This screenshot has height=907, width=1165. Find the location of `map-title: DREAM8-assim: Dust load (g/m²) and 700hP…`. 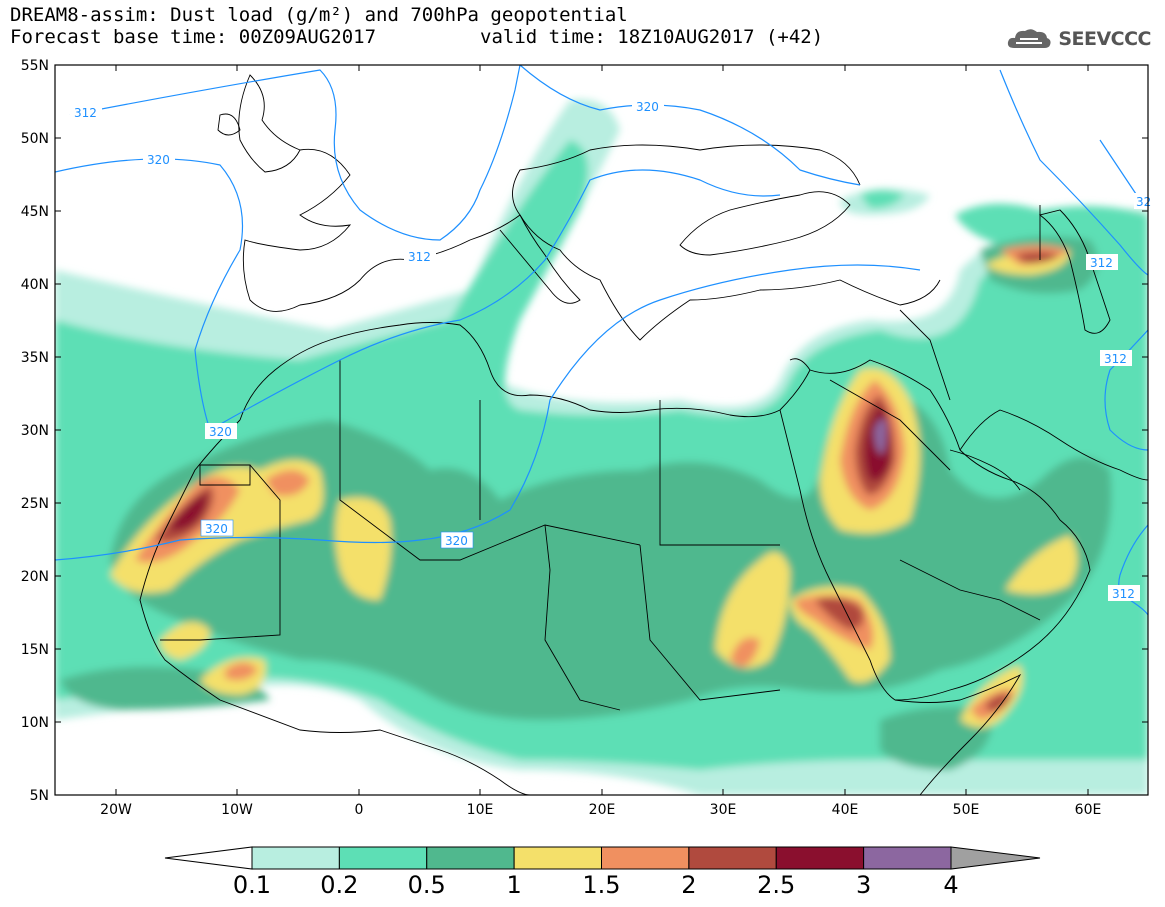

map-title: DREAM8-assim: Dust load (g/m²) and 700hP… is located at coordinates (319, 15).